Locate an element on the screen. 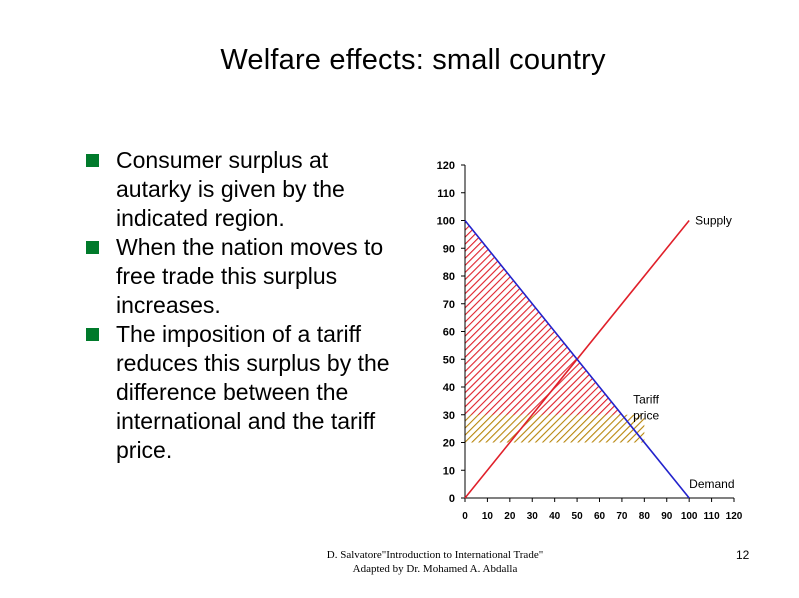 This screenshot has height=598, width=799. y-tick-label: 0 is located at coordinates (452, 499).